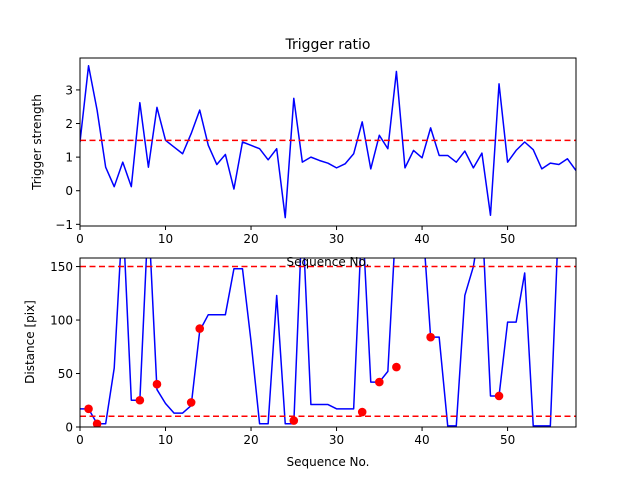 The width and height of the screenshot is (640, 480). I want to click on top-y-tick-label: 3, so click(69, 90).